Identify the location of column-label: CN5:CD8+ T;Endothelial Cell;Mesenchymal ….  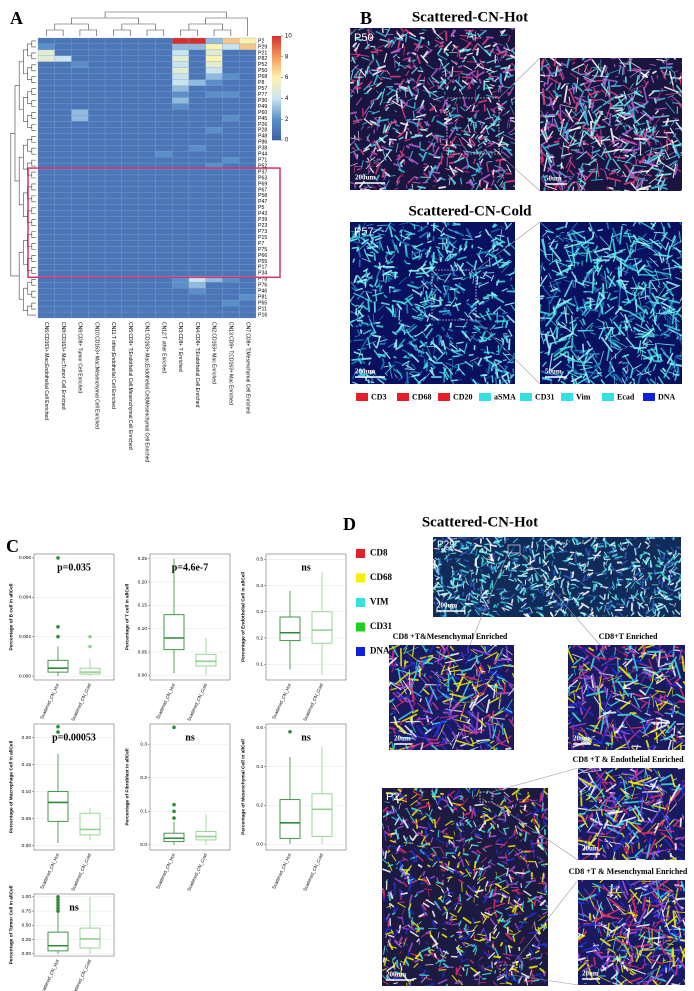
(130, 386).